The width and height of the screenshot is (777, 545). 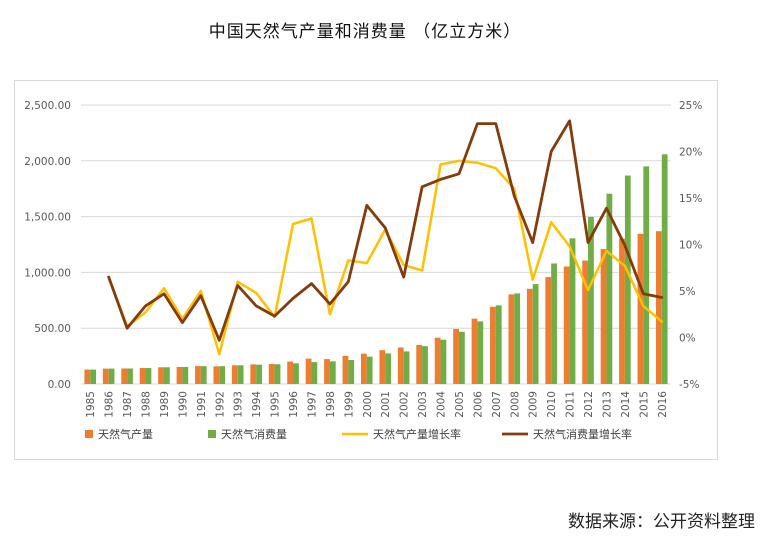 What do you see at coordinates (552, 404) in the screenshot?
I see `x-axis-tick-label: 2010` at bounding box center [552, 404].